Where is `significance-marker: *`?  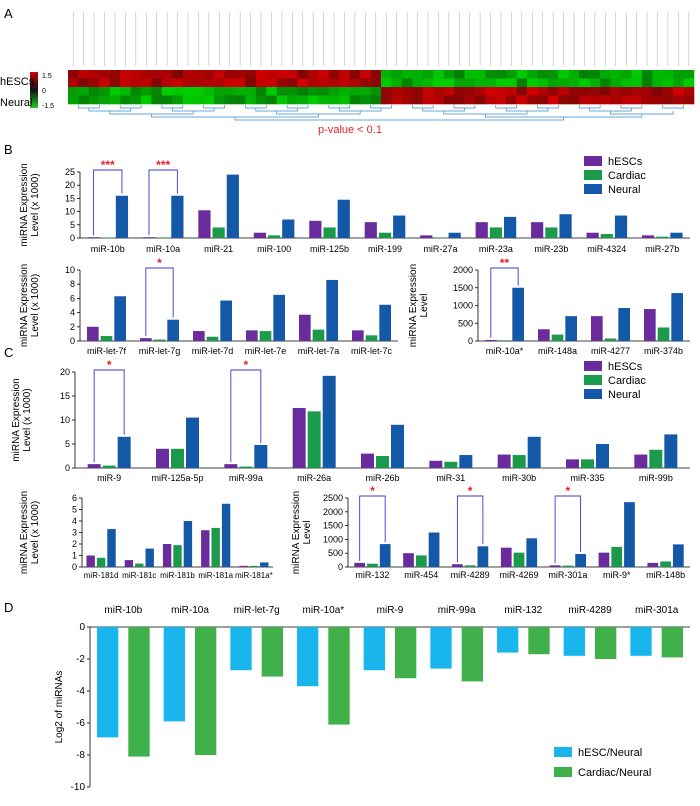 significance-marker: * is located at coordinates (245, 365).